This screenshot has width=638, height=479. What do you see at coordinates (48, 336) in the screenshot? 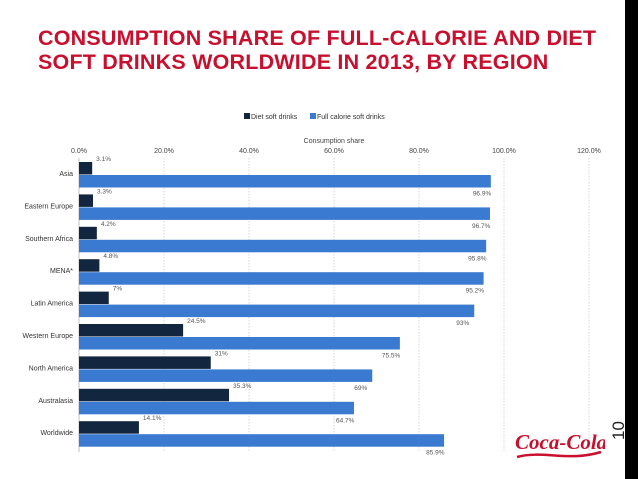
I see `category-label: Western Europe` at bounding box center [48, 336].